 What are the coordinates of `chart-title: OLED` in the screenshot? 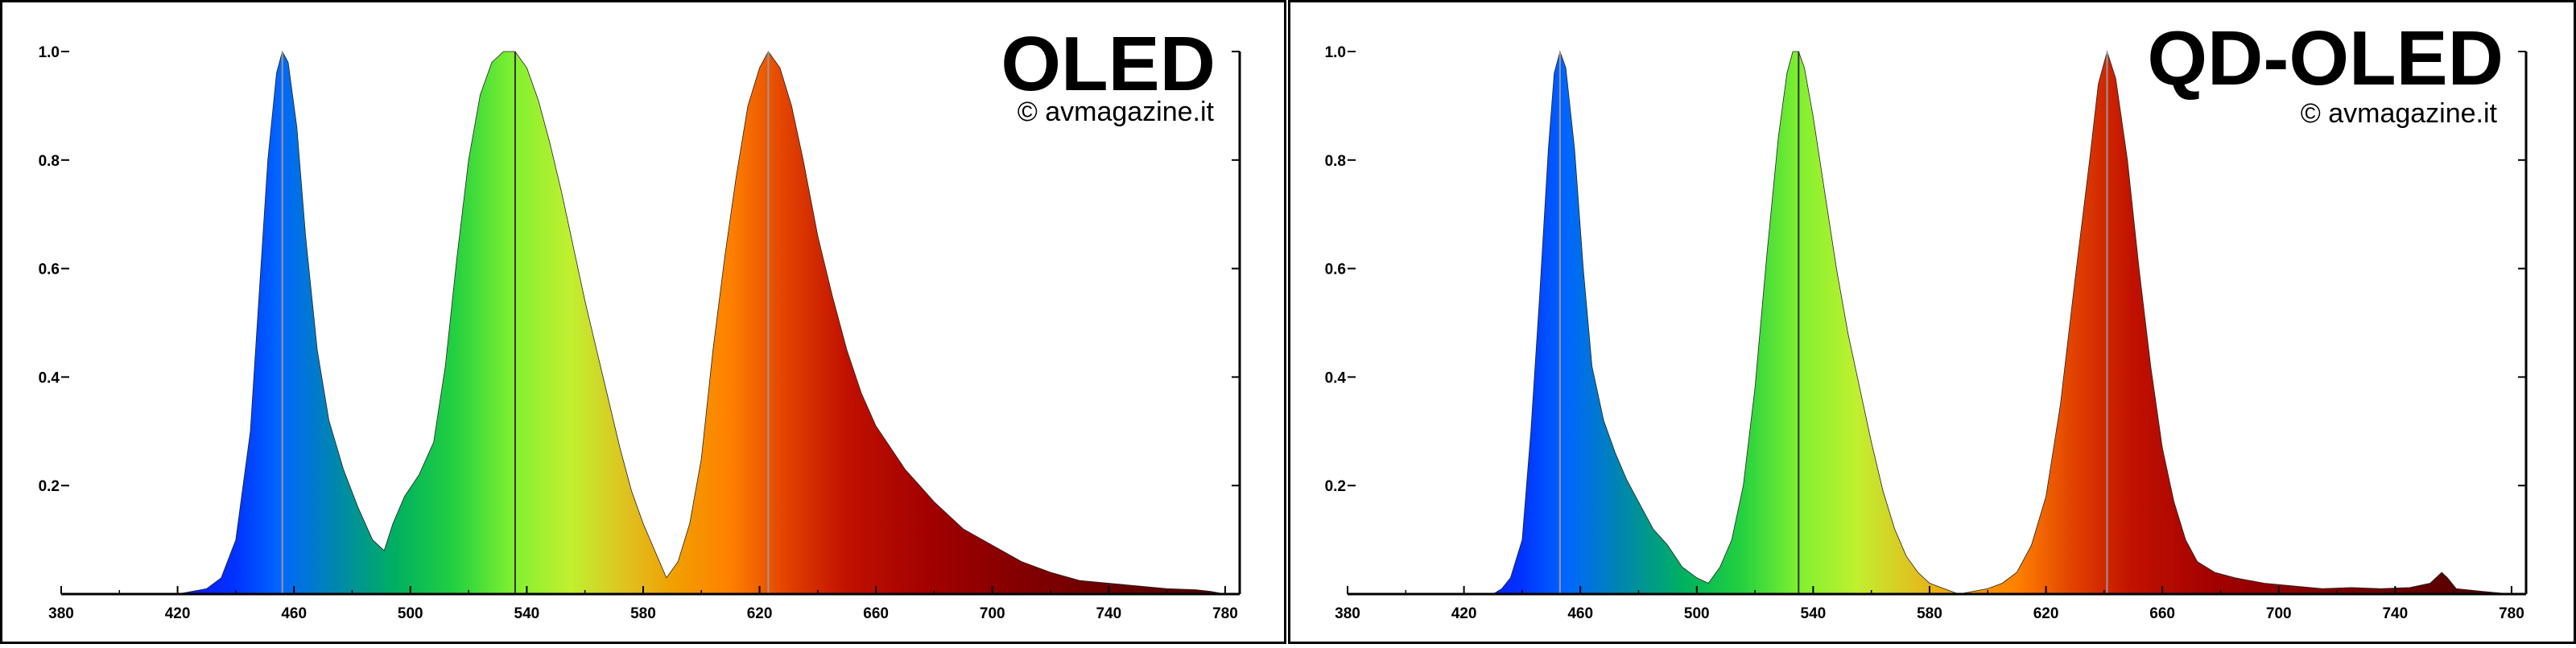 It's located at (1108, 64).